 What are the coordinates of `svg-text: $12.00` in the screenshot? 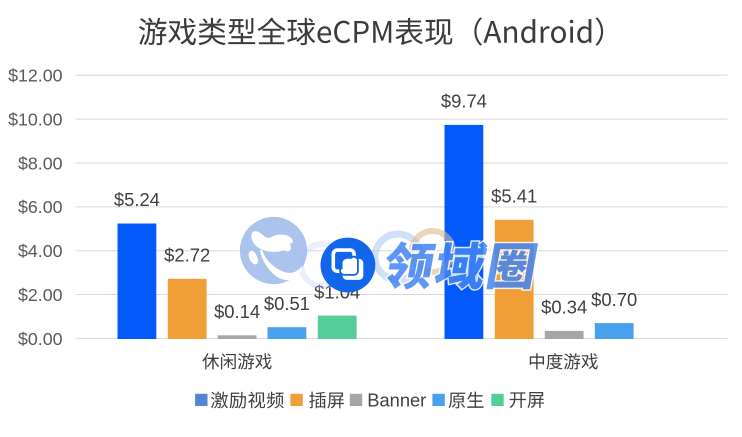 It's located at (35, 76).